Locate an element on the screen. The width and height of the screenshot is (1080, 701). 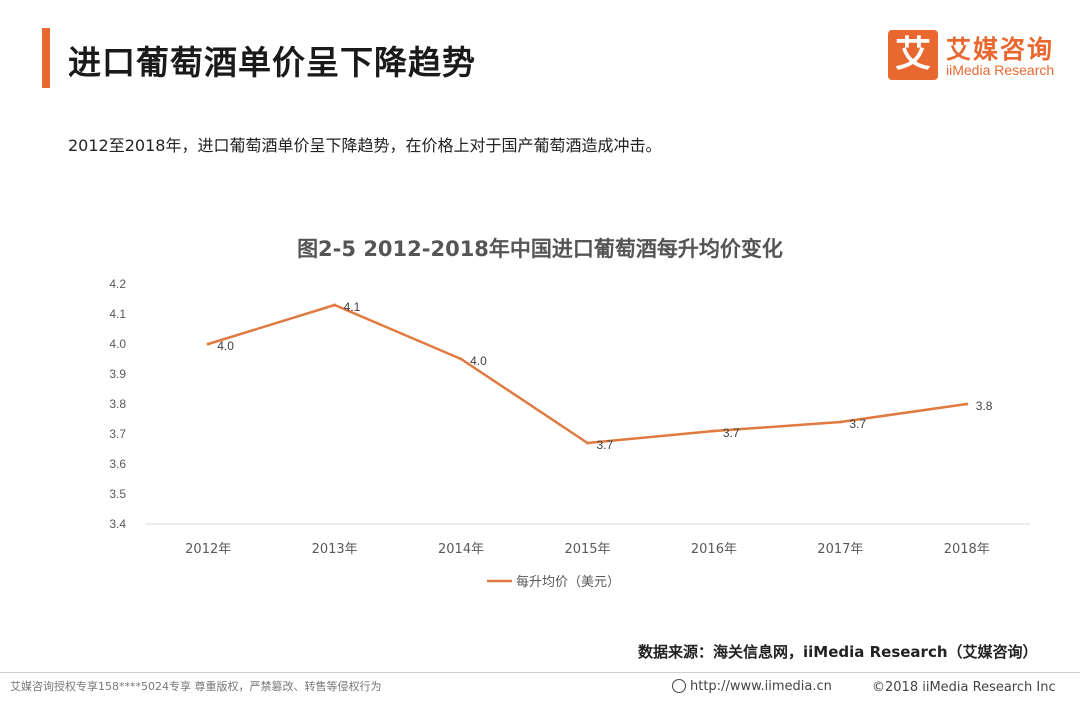
footer-url-text: http://www.iimedia.cn is located at coordinates (761, 686).